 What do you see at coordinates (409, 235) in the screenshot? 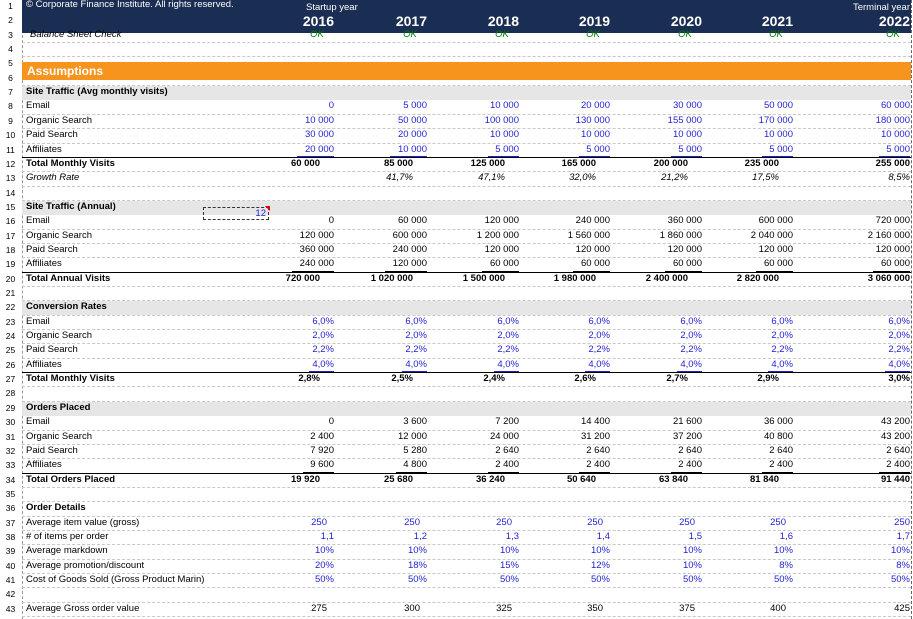
I see `data-cell: 600 000` at bounding box center [409, 235].